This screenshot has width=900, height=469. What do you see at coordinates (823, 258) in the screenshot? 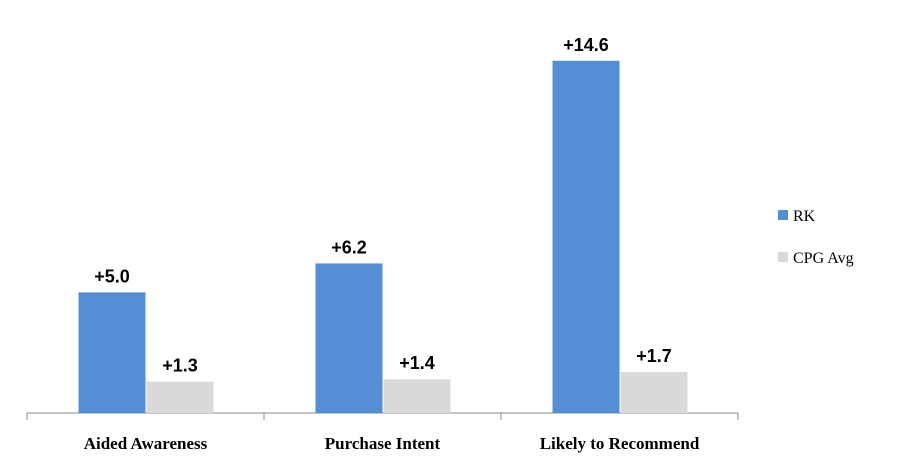
I see `legend-label: CPG Avg` at bounding box center [823, 258].